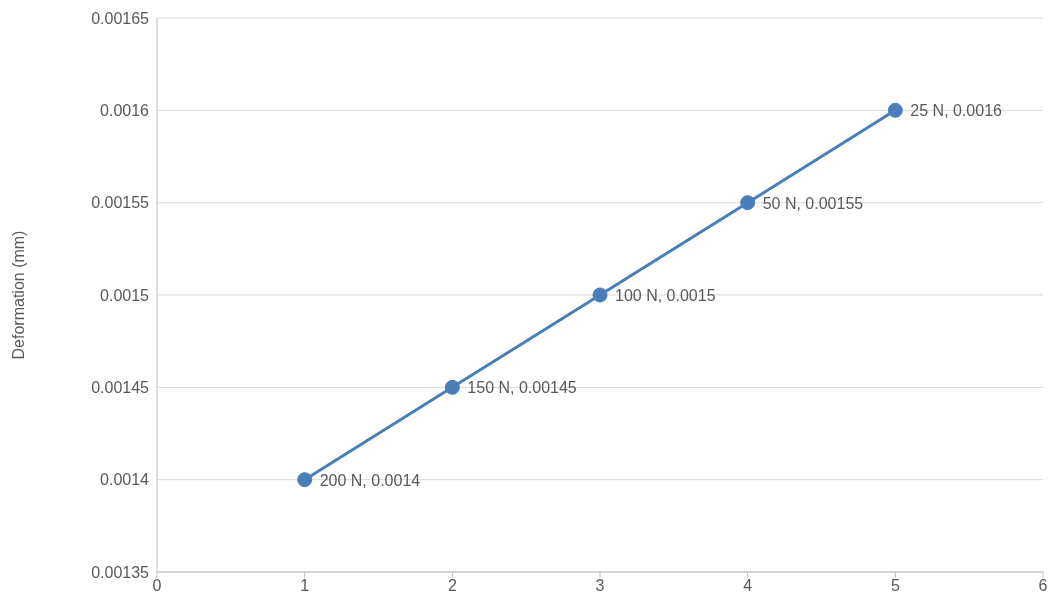 Image resolution: width=1051 pixels, height=613 pixels. I want to click on y-tick-label: 0.0015, so click(125, 295).